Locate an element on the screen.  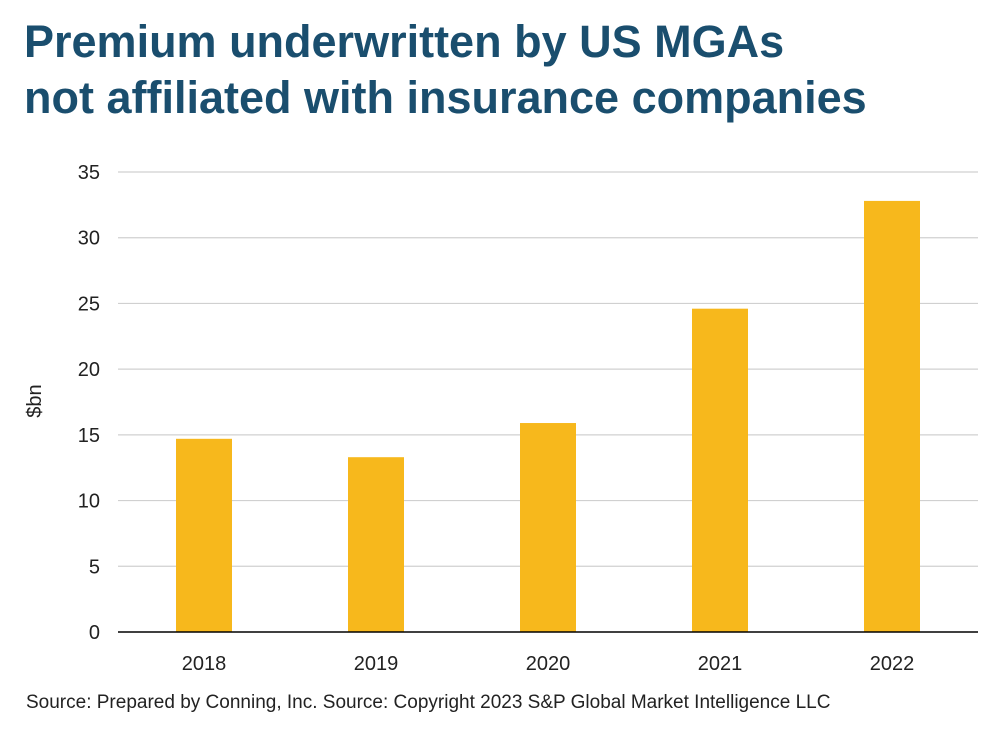
y-tick-label: 35 is located at coordinates (89, 173).